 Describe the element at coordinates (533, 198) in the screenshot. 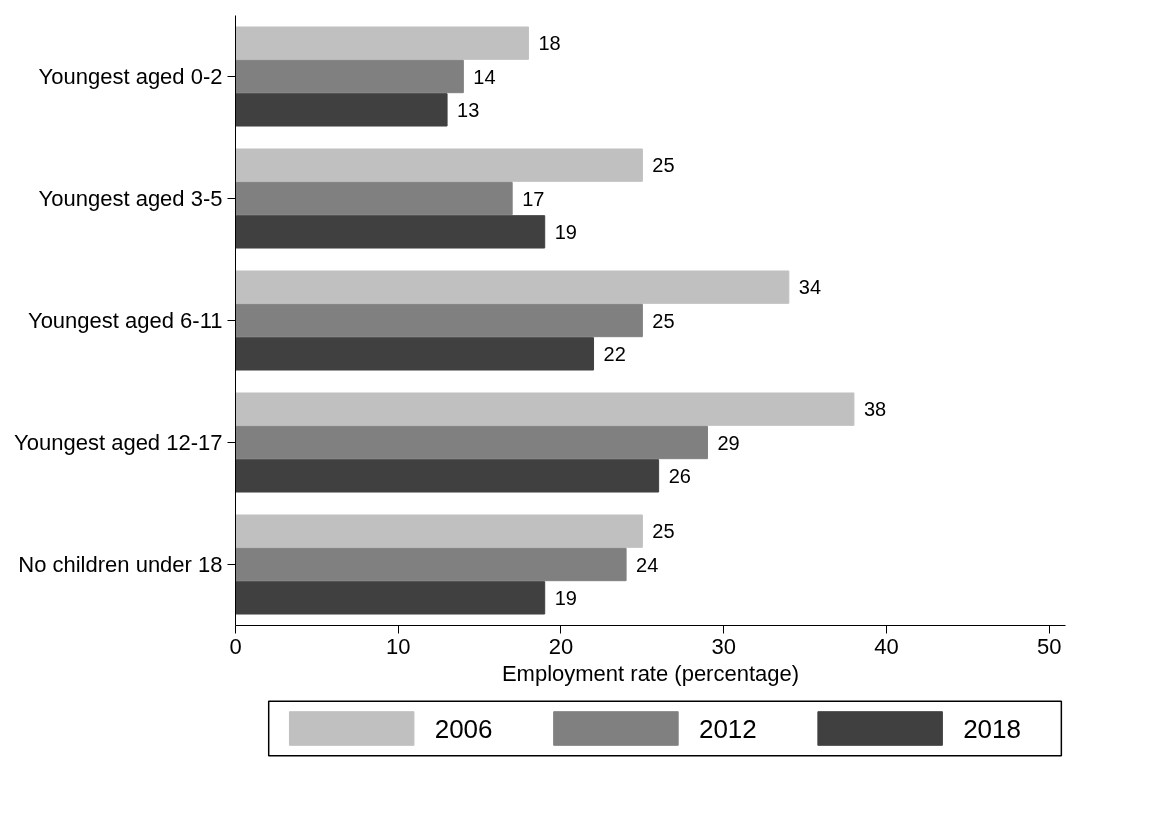

I see `data-label: 17` at that location.